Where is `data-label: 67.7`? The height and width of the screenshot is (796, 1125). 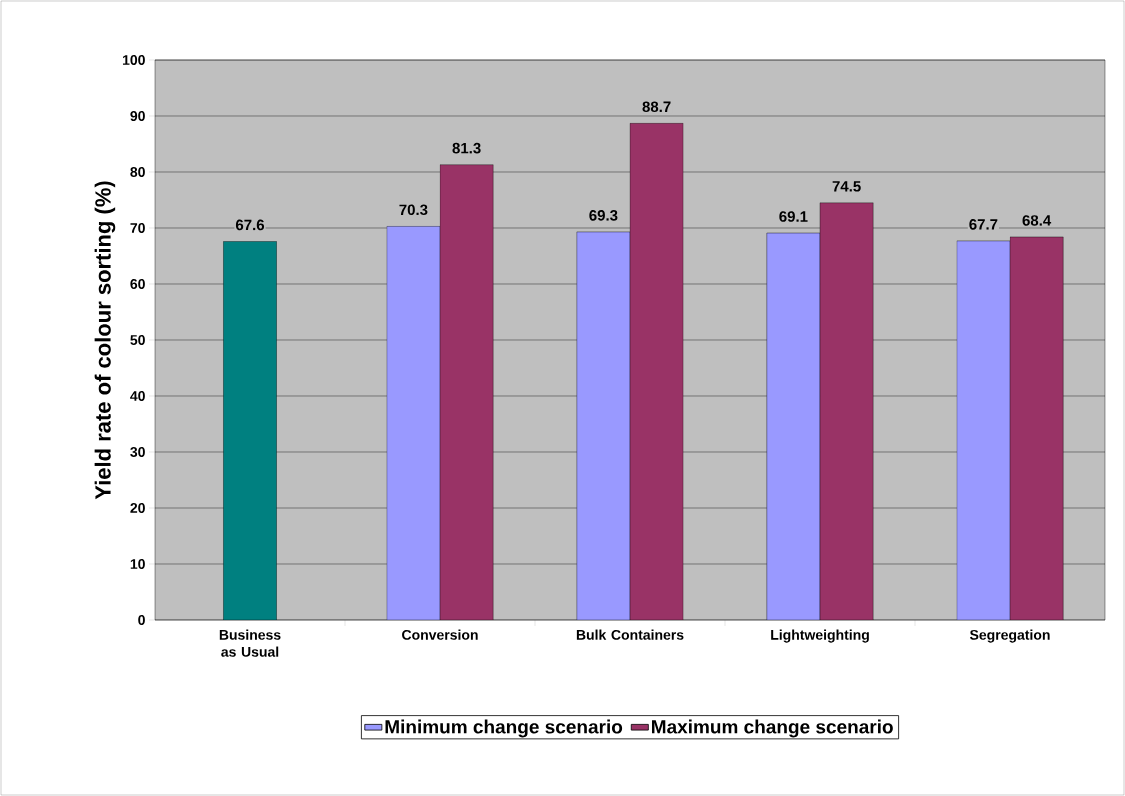 data-label: 67.7 is located at coordinates (983, 224).